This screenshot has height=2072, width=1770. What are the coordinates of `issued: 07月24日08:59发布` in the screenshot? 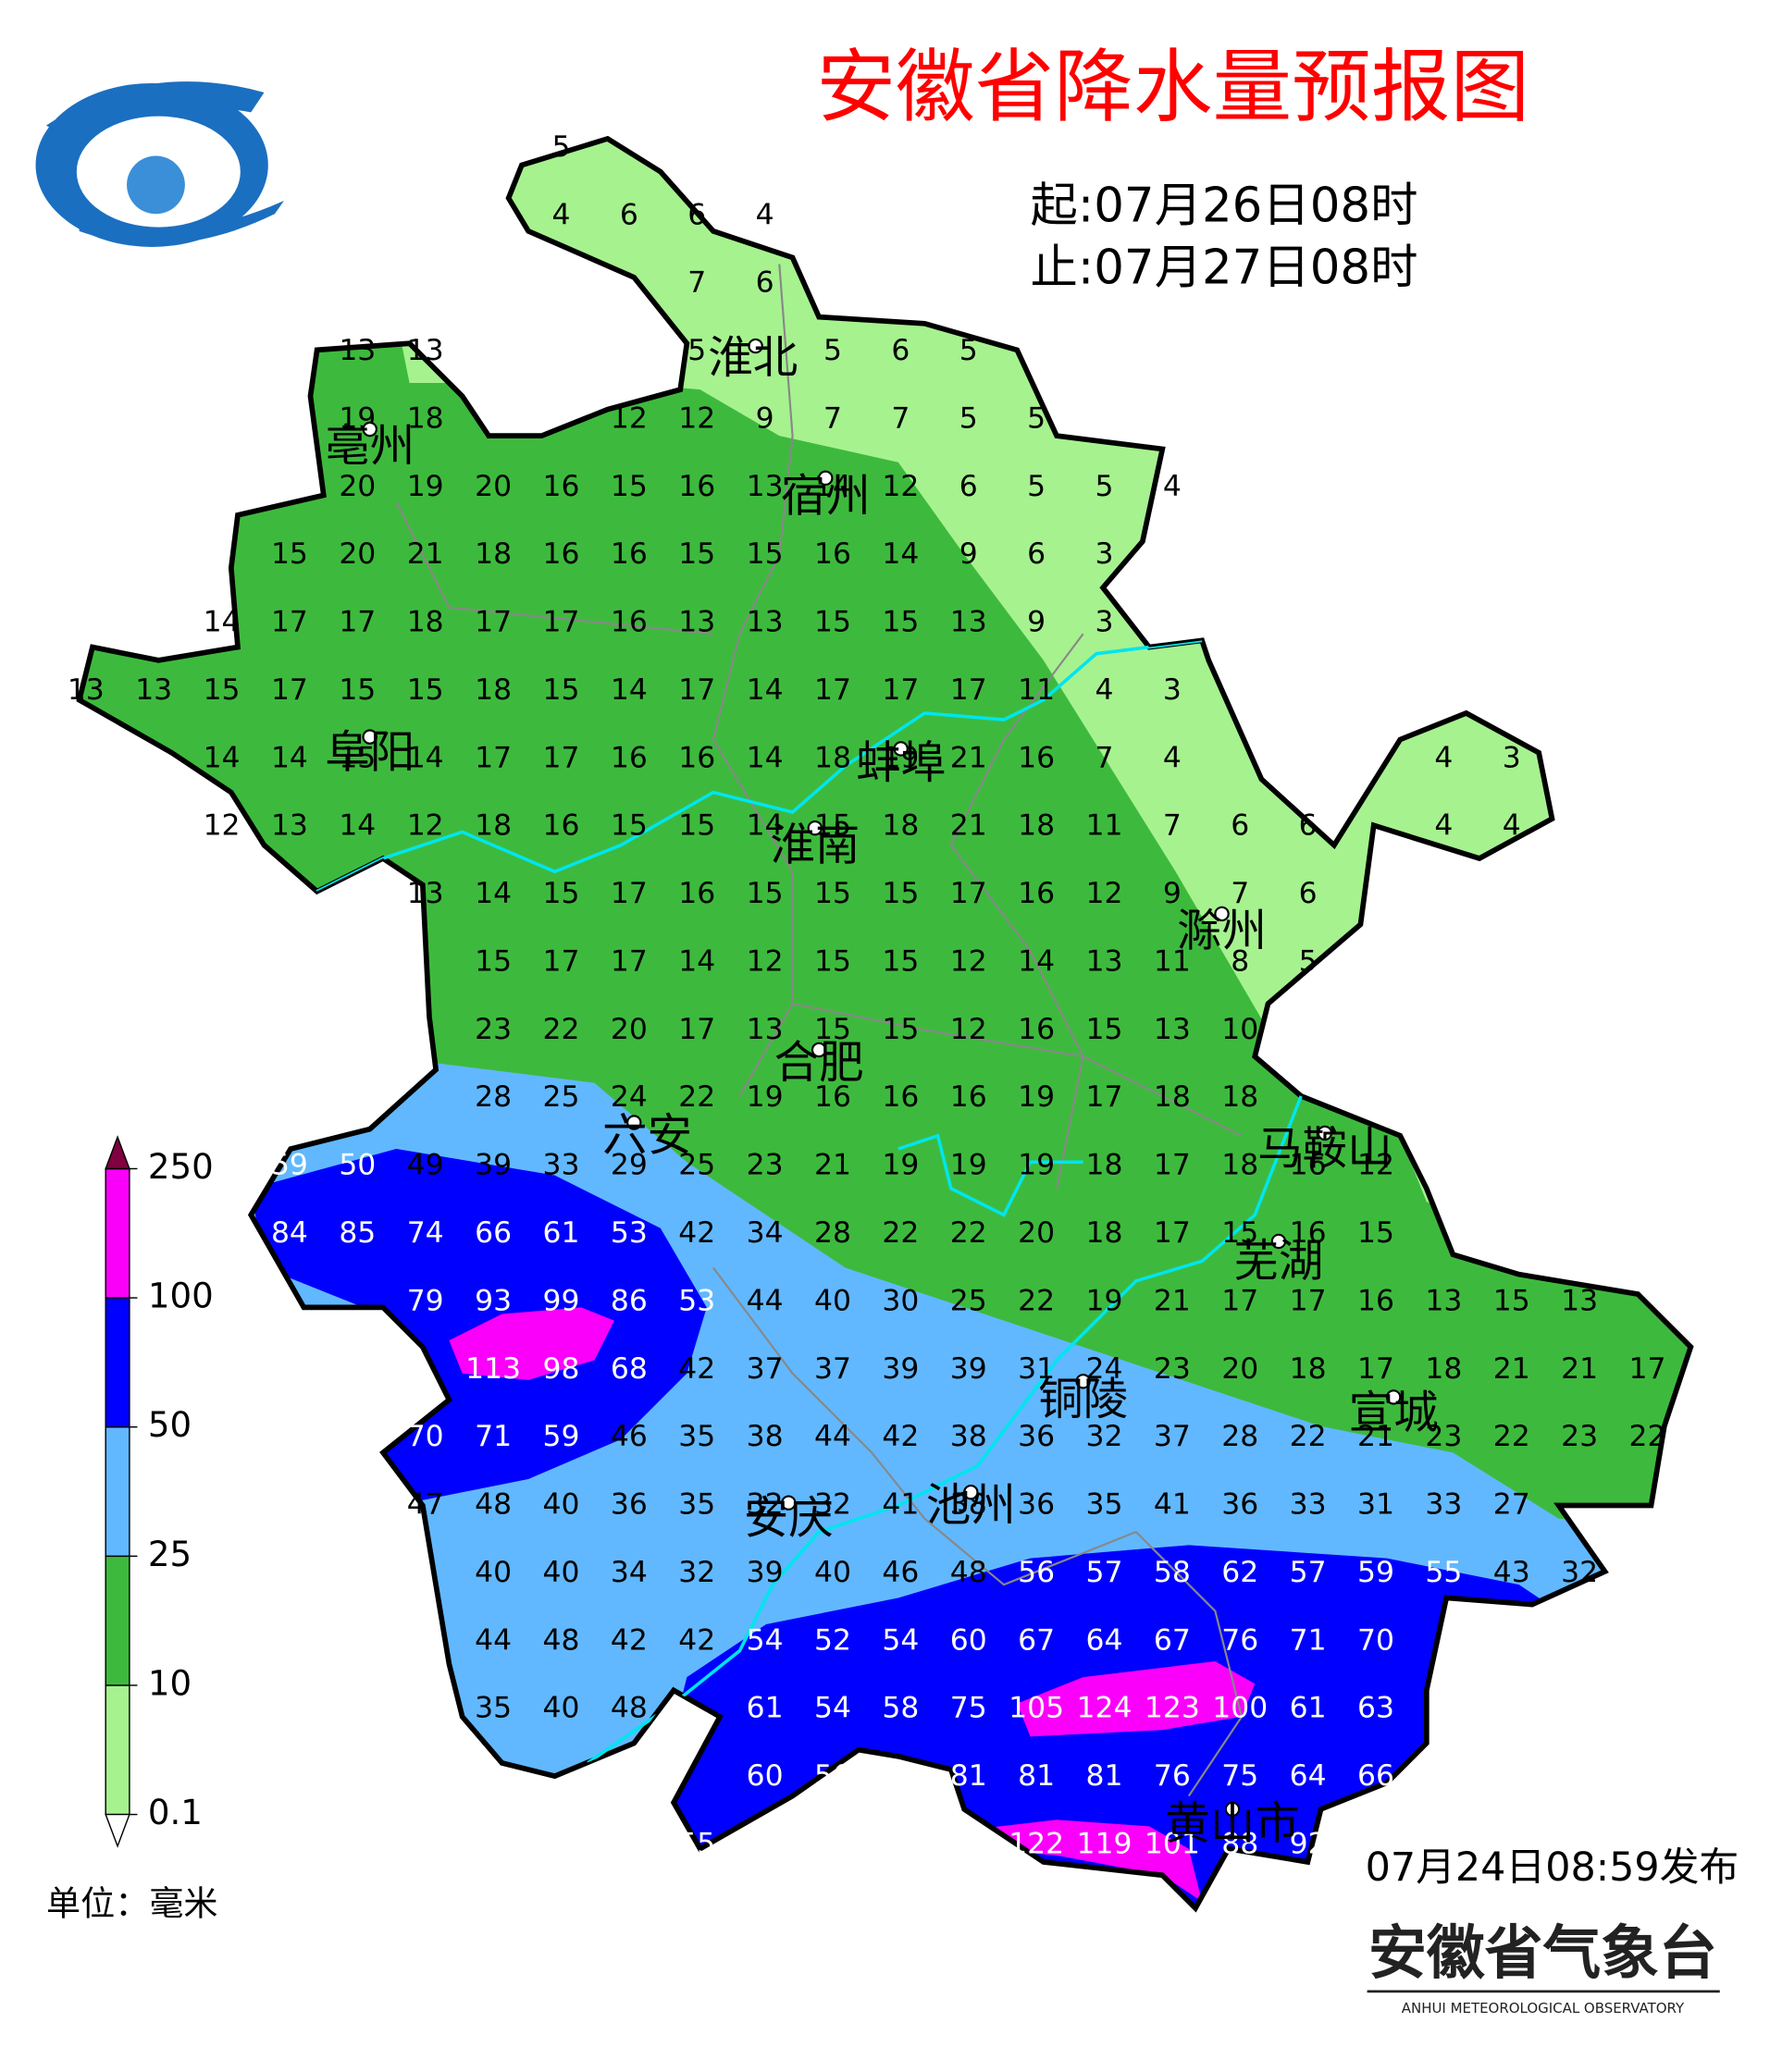 It's located at (1552, 1868).